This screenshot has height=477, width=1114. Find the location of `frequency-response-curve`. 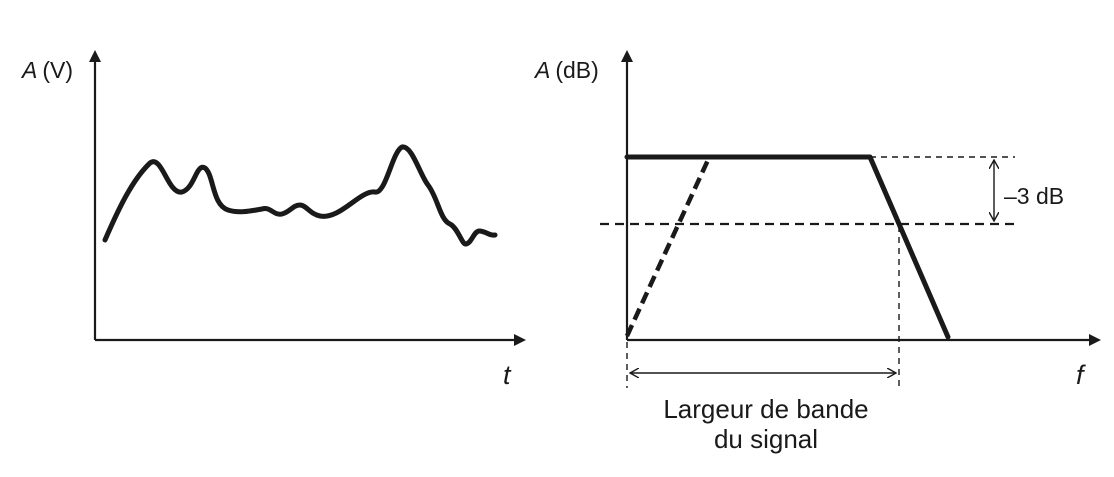

frequency-response-curve is located at coordinates (787, 247).